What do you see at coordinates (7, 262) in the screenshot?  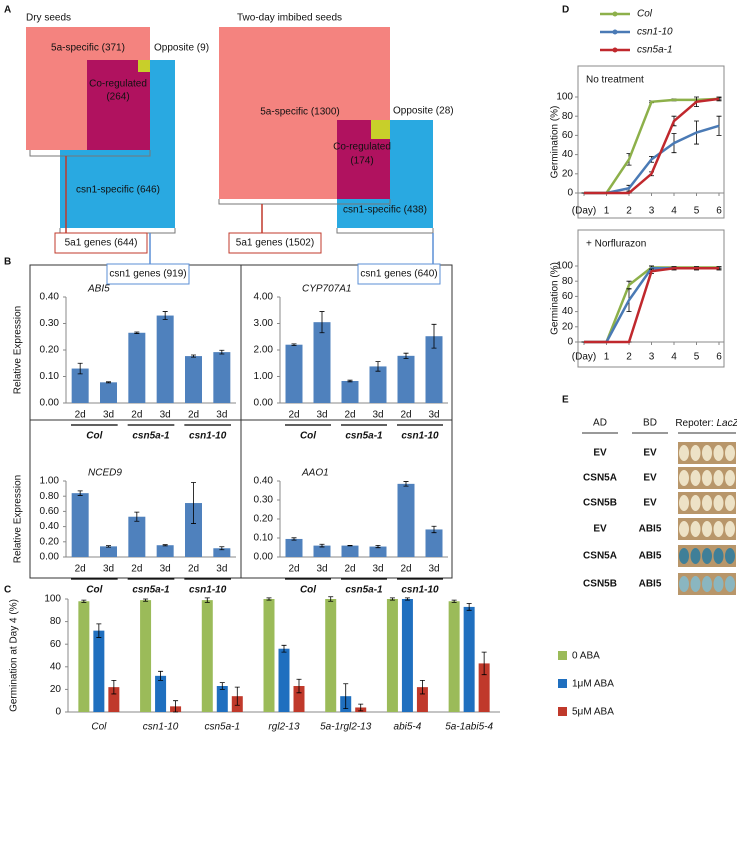 I see `panel-label: B` at bounding box center [7, 262].